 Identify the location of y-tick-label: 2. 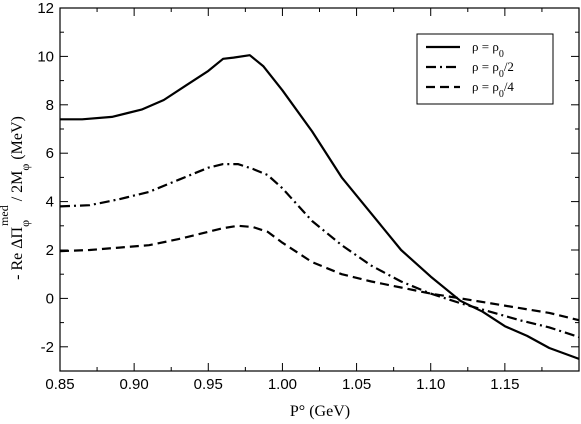
(50, 250).